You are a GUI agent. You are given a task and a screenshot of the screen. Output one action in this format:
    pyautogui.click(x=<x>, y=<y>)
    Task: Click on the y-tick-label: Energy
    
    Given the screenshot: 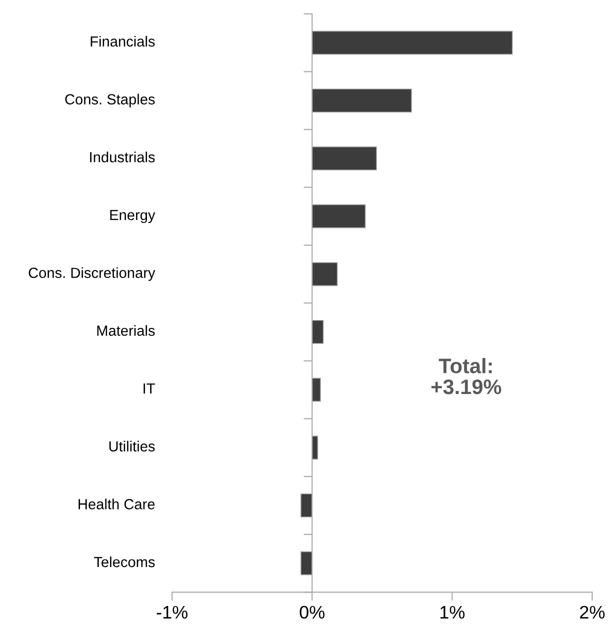 What is the action you would take?
    pyautogui.click(x=133, y=217)
    